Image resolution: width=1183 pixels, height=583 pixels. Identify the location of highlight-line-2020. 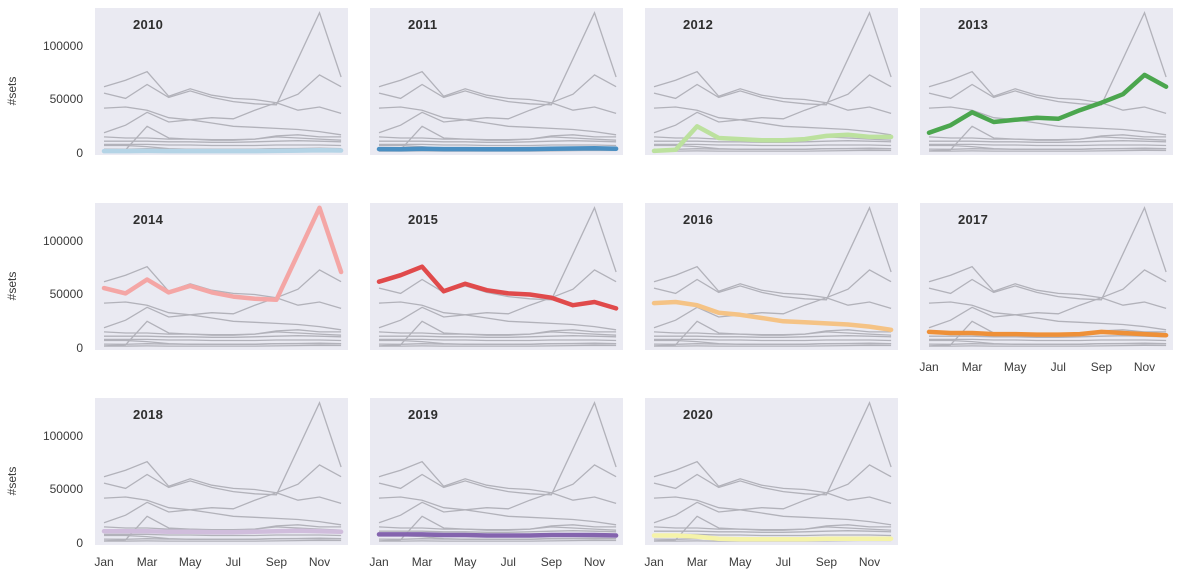
(772, 537).